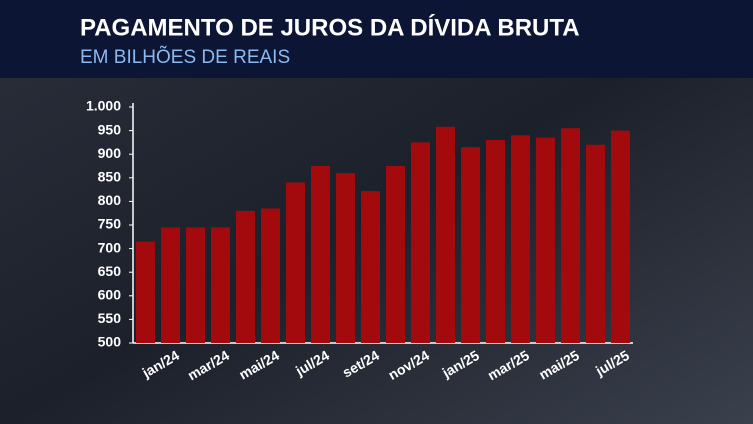 The height and width of the screenshot is (424, 753). What do you see at coordinates (110, 224) in the screenshot?
I see `y-tick-label: 750` at bounding box center [110, 224].